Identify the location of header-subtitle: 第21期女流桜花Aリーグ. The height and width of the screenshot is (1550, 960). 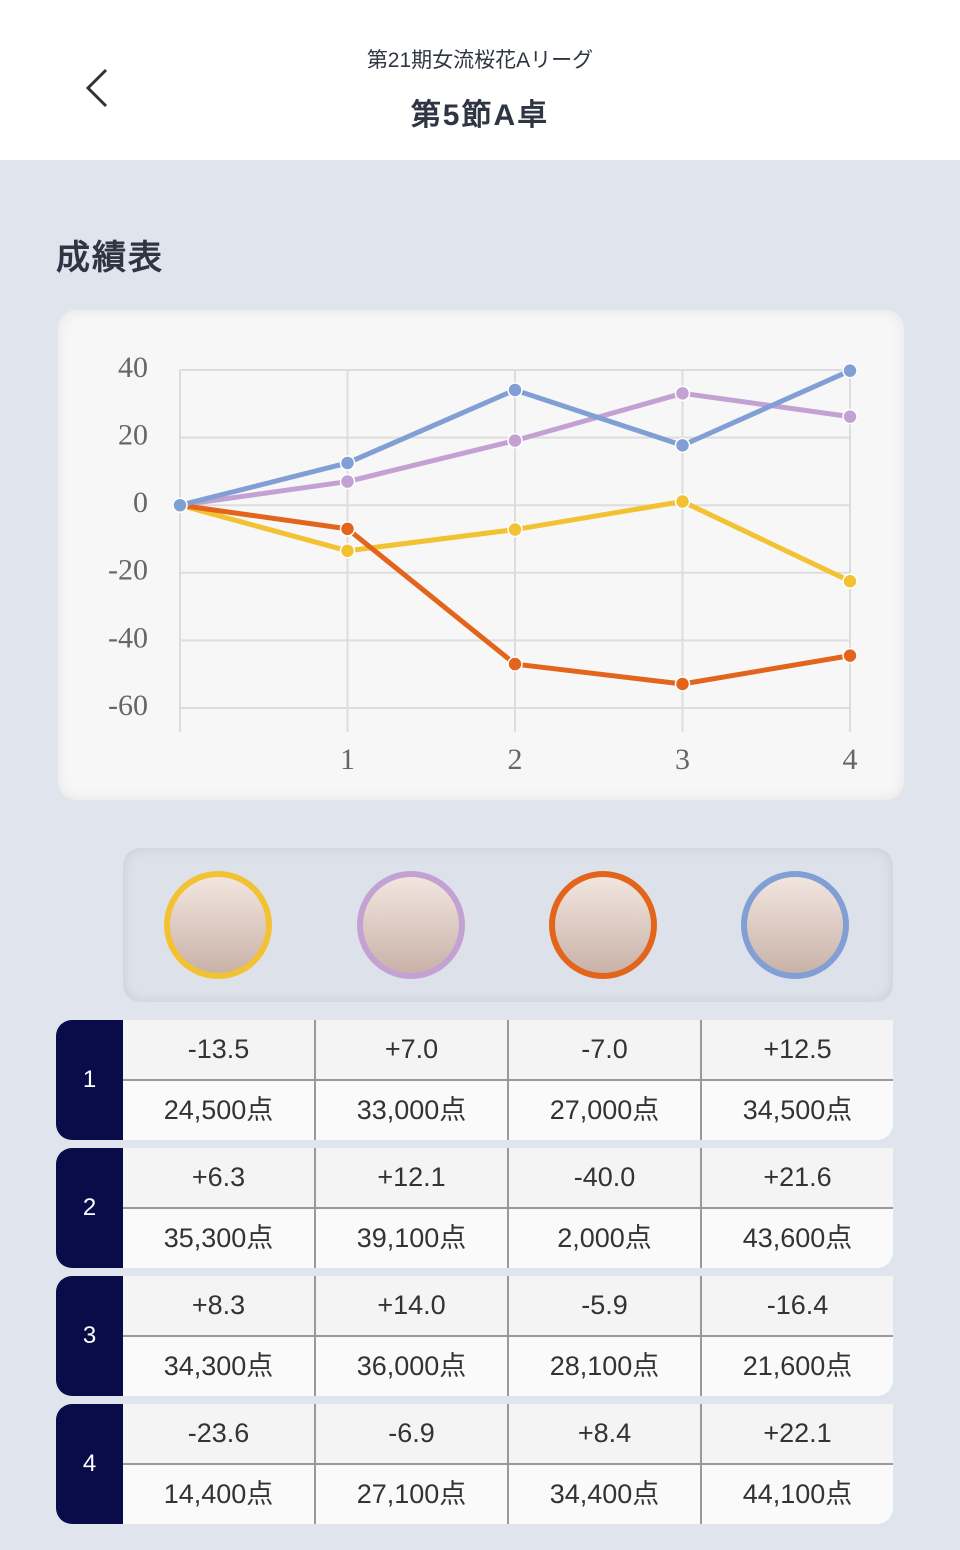
(480, 60).